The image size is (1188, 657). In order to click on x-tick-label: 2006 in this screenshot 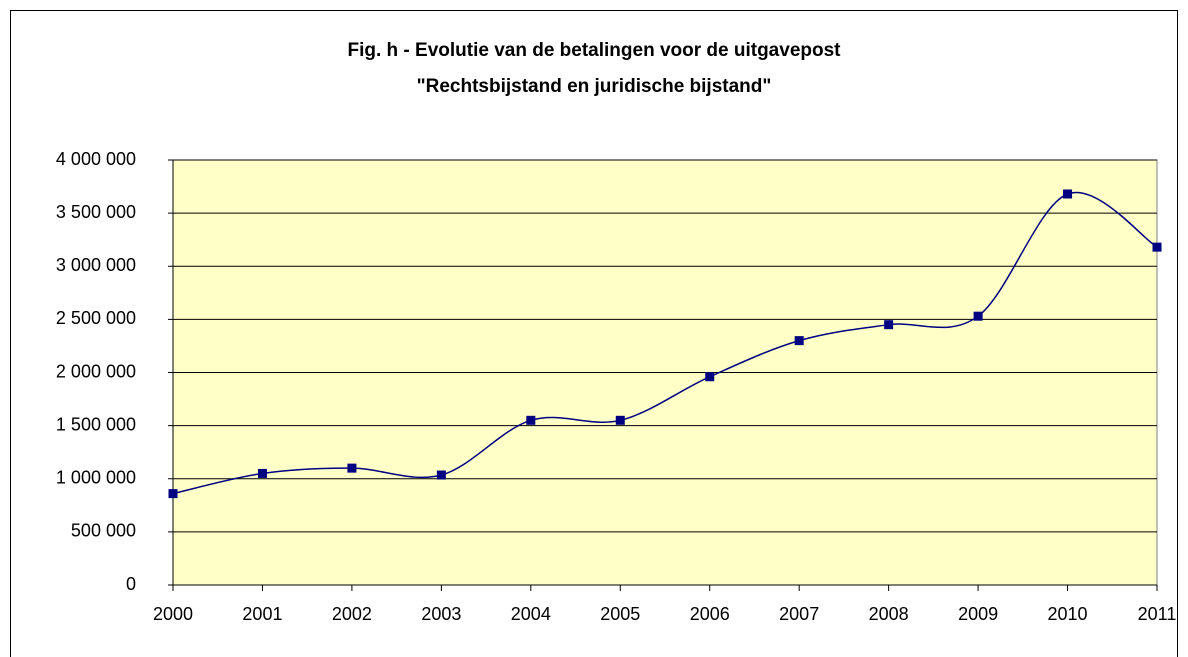, I will do `click(710, 614)`.